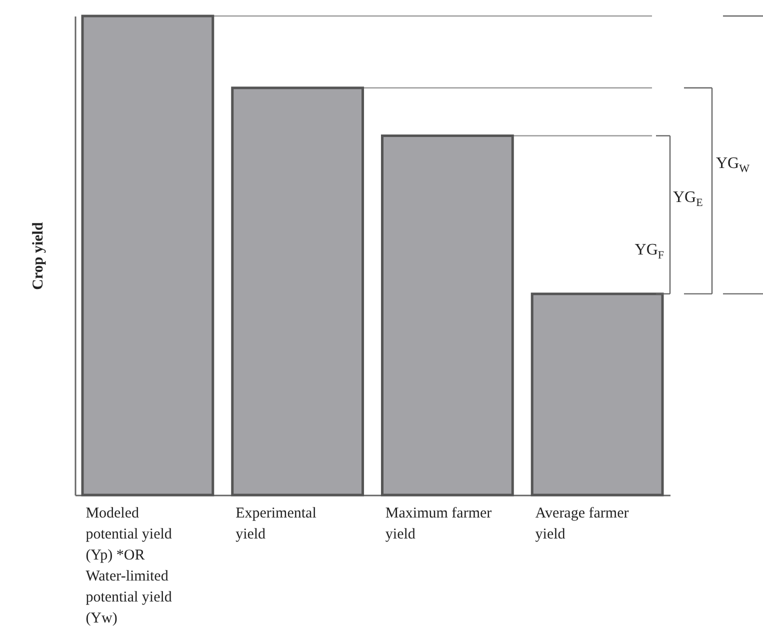 The width and height of the screenshot is (763, 642). What do you see at coordinates (438, 524) in the screenshot?
I see `x-tick-label: Maximum farmer yield` at bounding box center [438, 524].